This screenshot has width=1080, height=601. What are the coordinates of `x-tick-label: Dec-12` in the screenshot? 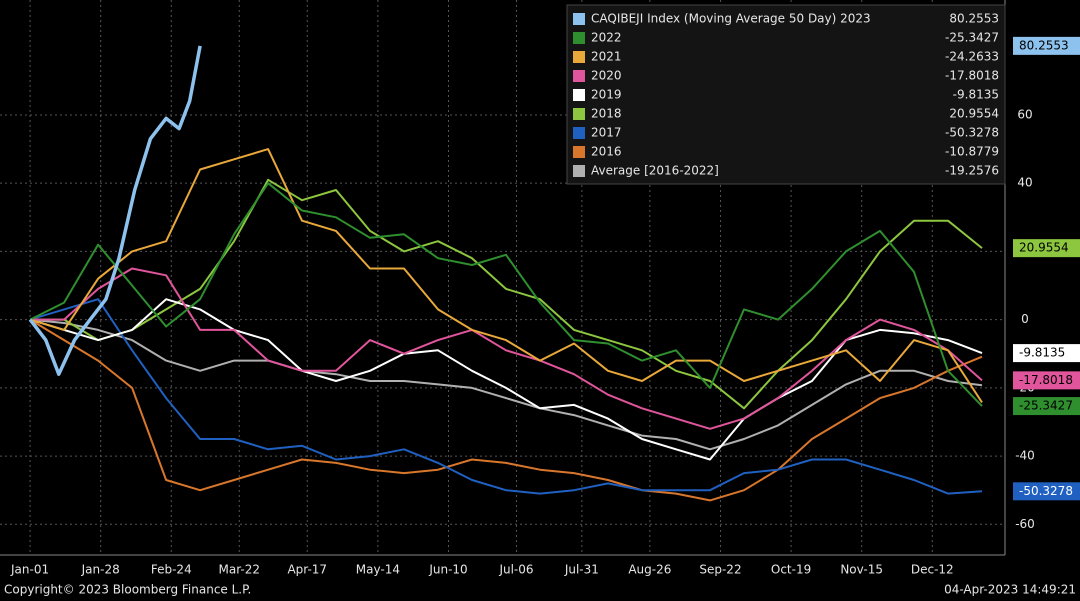 It's located at (932, 570).